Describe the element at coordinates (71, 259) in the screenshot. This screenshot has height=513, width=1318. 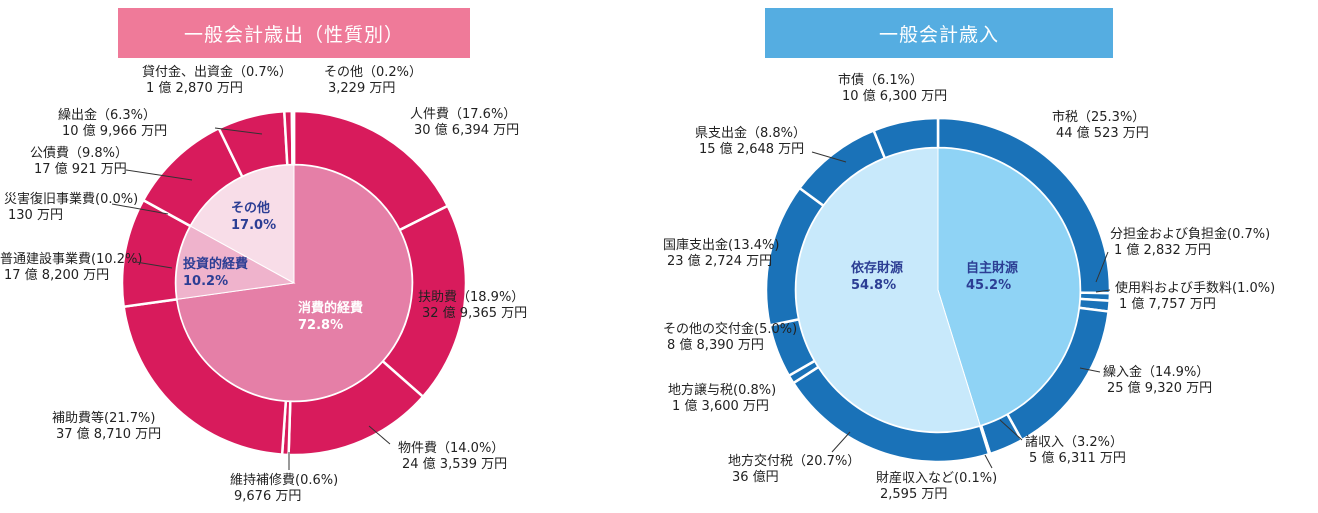
I see `label-name-pct: 普通建設事業費(10.2%)` at that location.